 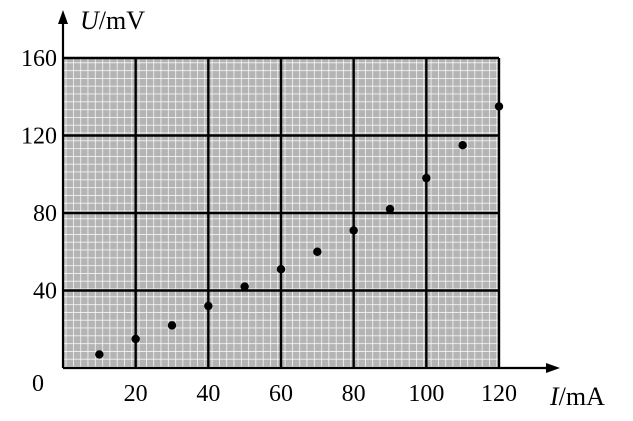 What do you see at coordinates (553, 368) in the screenshot?
I see `x-axis-arrow-icon` at bounding box center [553, 368].